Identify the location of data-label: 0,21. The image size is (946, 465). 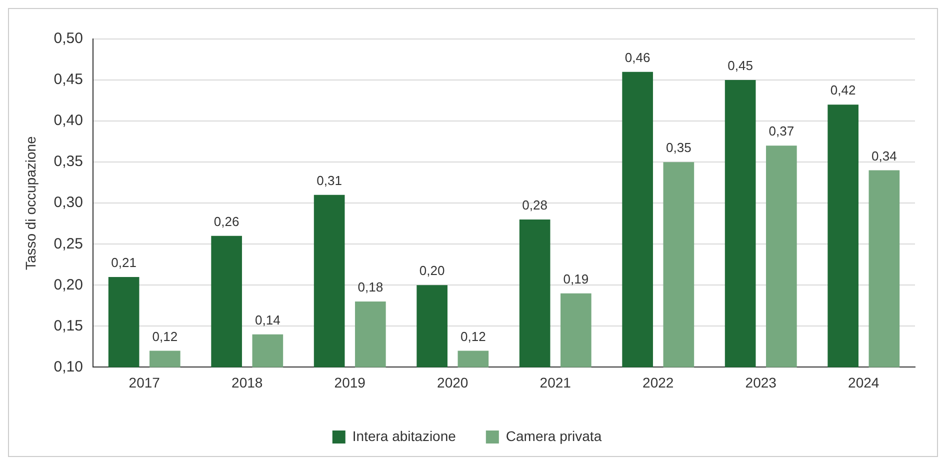
(123, 262).